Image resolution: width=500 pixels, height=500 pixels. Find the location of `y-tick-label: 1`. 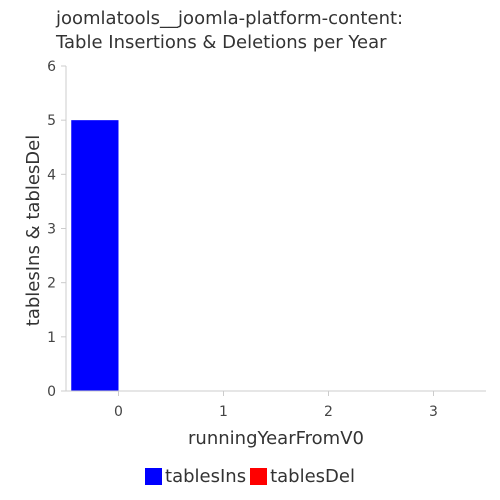

y-tick-label: 1 is located at coordinates (51, 338).